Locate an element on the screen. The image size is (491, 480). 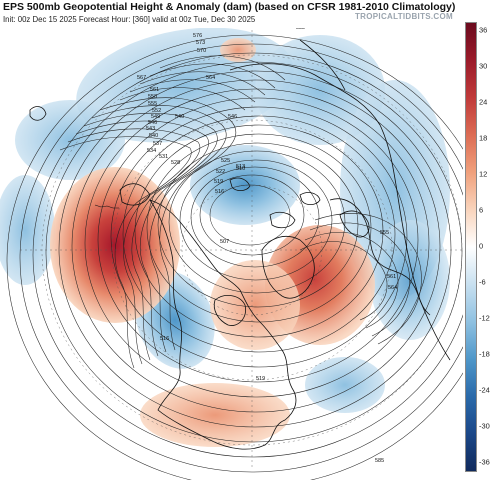
contour-label: 534 is located at coordinates (151, 151).